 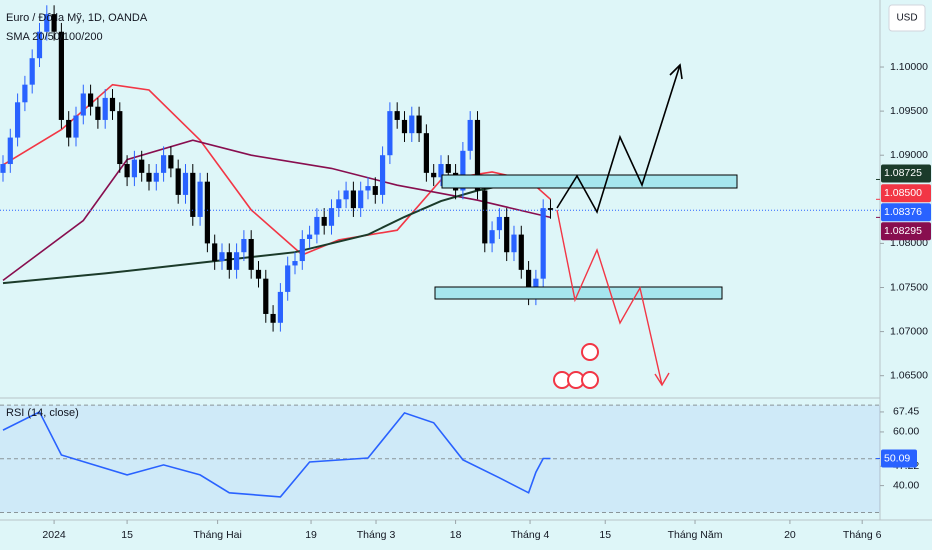 I want to click on y-tick-label: 1.09500, so click(x=909, y=111).